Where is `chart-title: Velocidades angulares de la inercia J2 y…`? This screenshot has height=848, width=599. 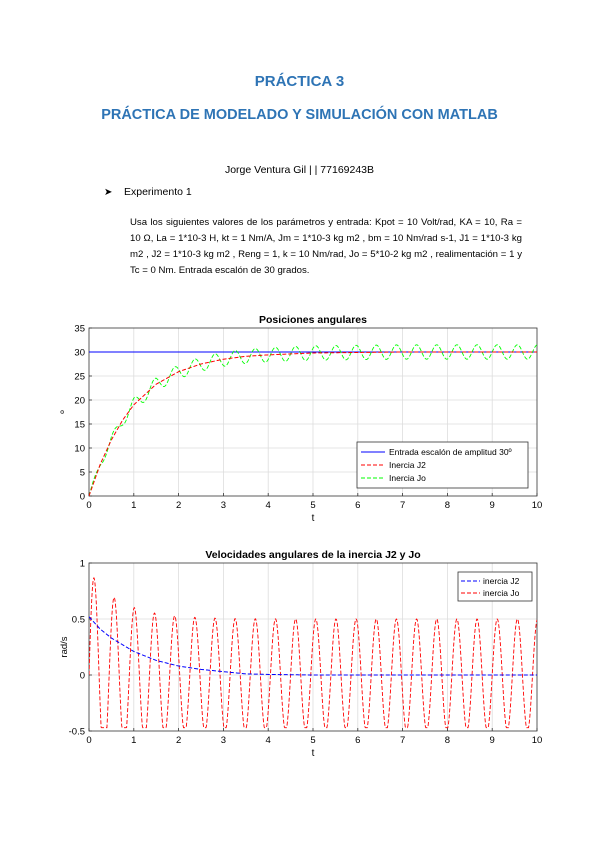
chart-title: Velocidades angulares de la inercia J2 y… is located at coordinates (312, 555).